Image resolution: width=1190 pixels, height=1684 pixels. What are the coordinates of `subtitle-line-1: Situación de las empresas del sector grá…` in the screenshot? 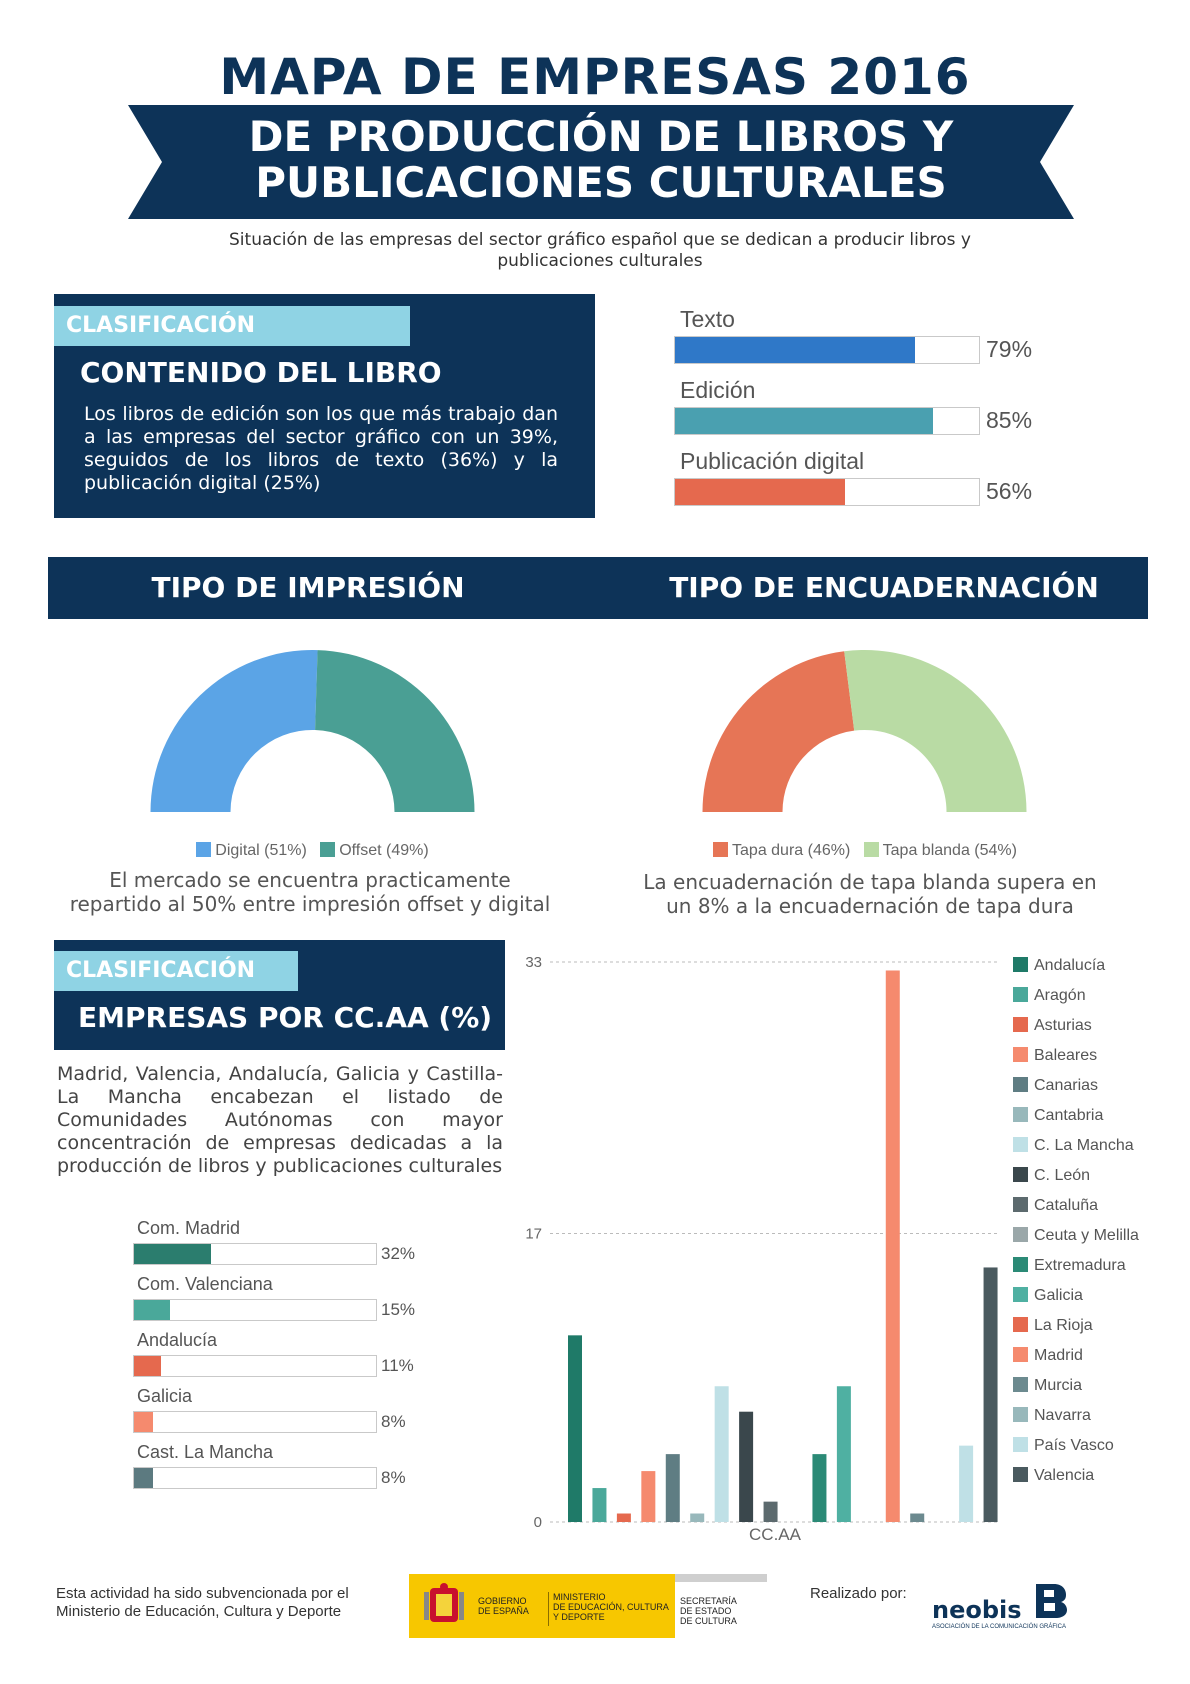 It's located at (600, 240).